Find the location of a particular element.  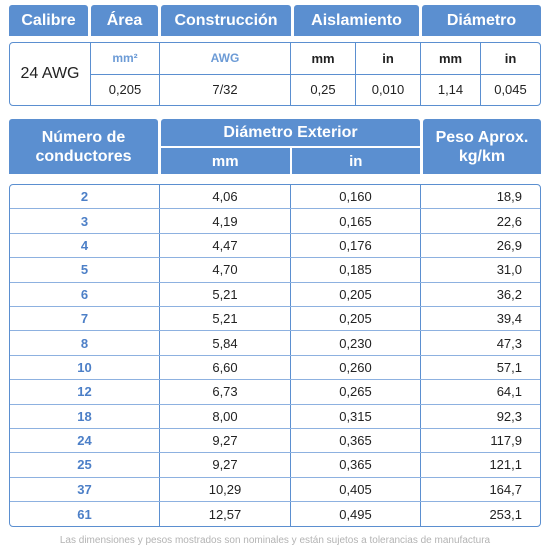

construccion-unit: AWG is located at coordinates (225, 59).